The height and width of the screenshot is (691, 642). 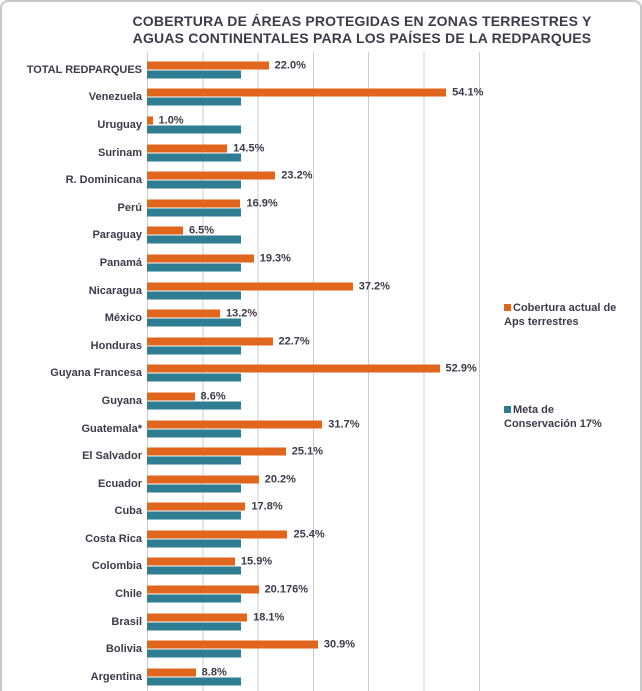 I want to click on bar-group: 52.9%, so click(x=312, y=372).